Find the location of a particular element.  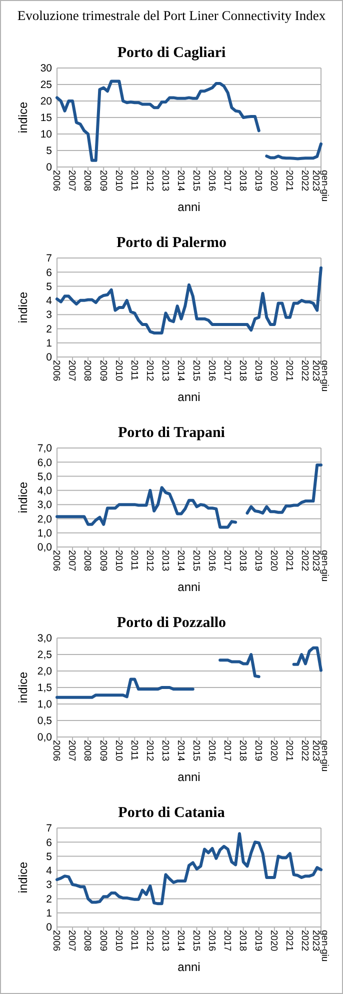

line-series is located at coordinates (189, 300).